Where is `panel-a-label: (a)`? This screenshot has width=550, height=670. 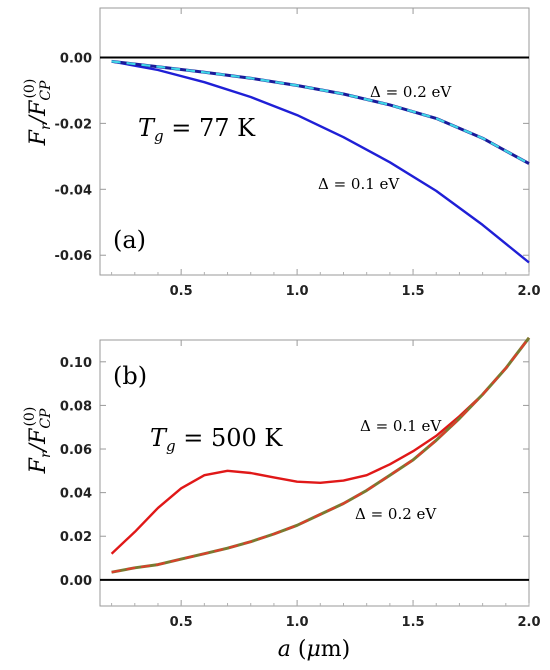
panel-a-label: (a) is located at coordinates (129, 240).